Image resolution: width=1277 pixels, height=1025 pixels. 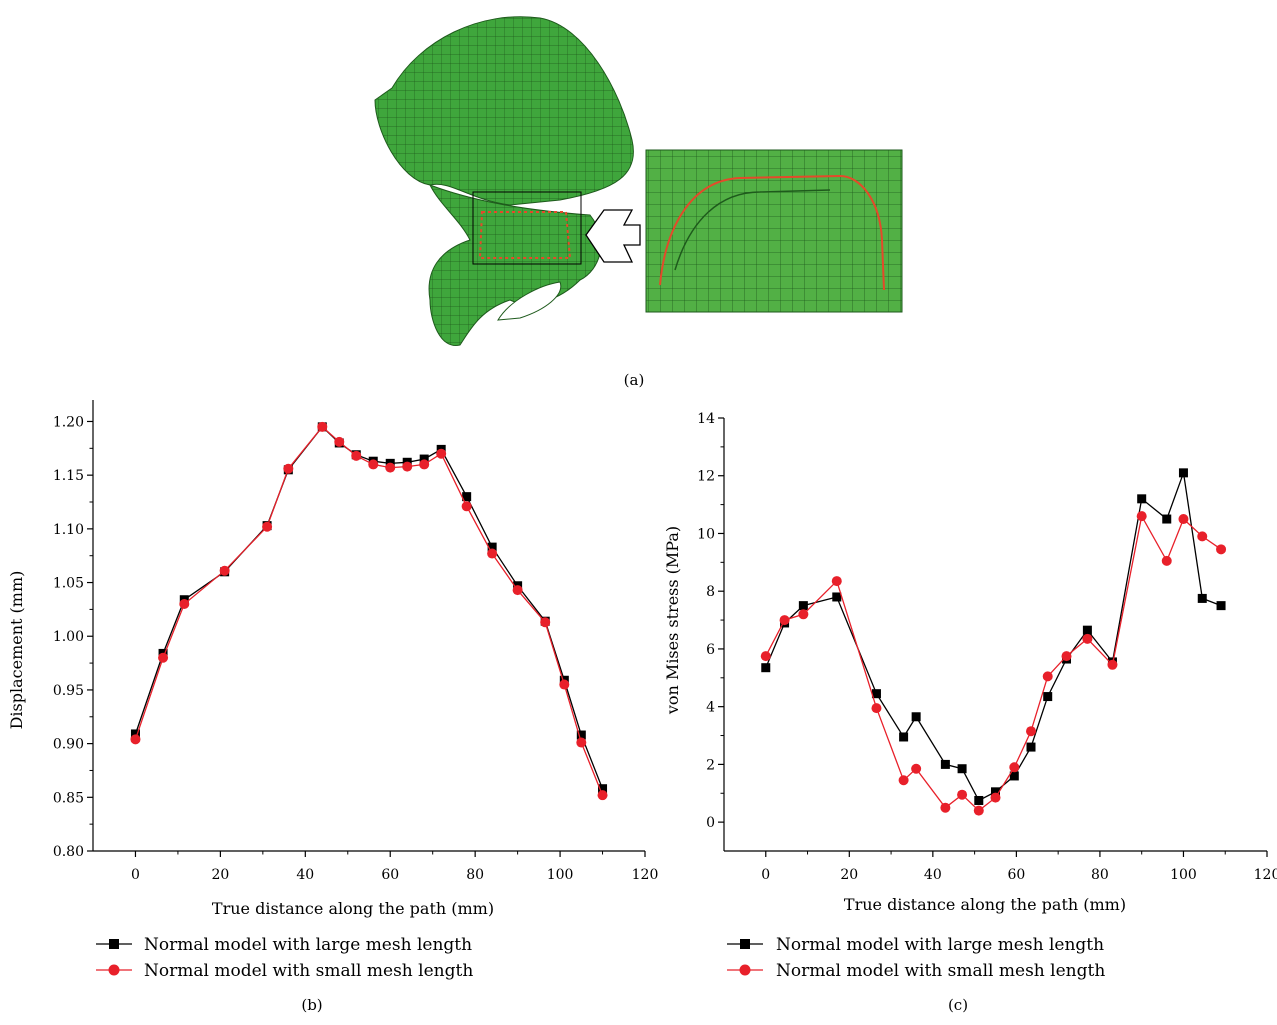 I want to click on y-tick-label: 1.00, so click(x=68, y=637).